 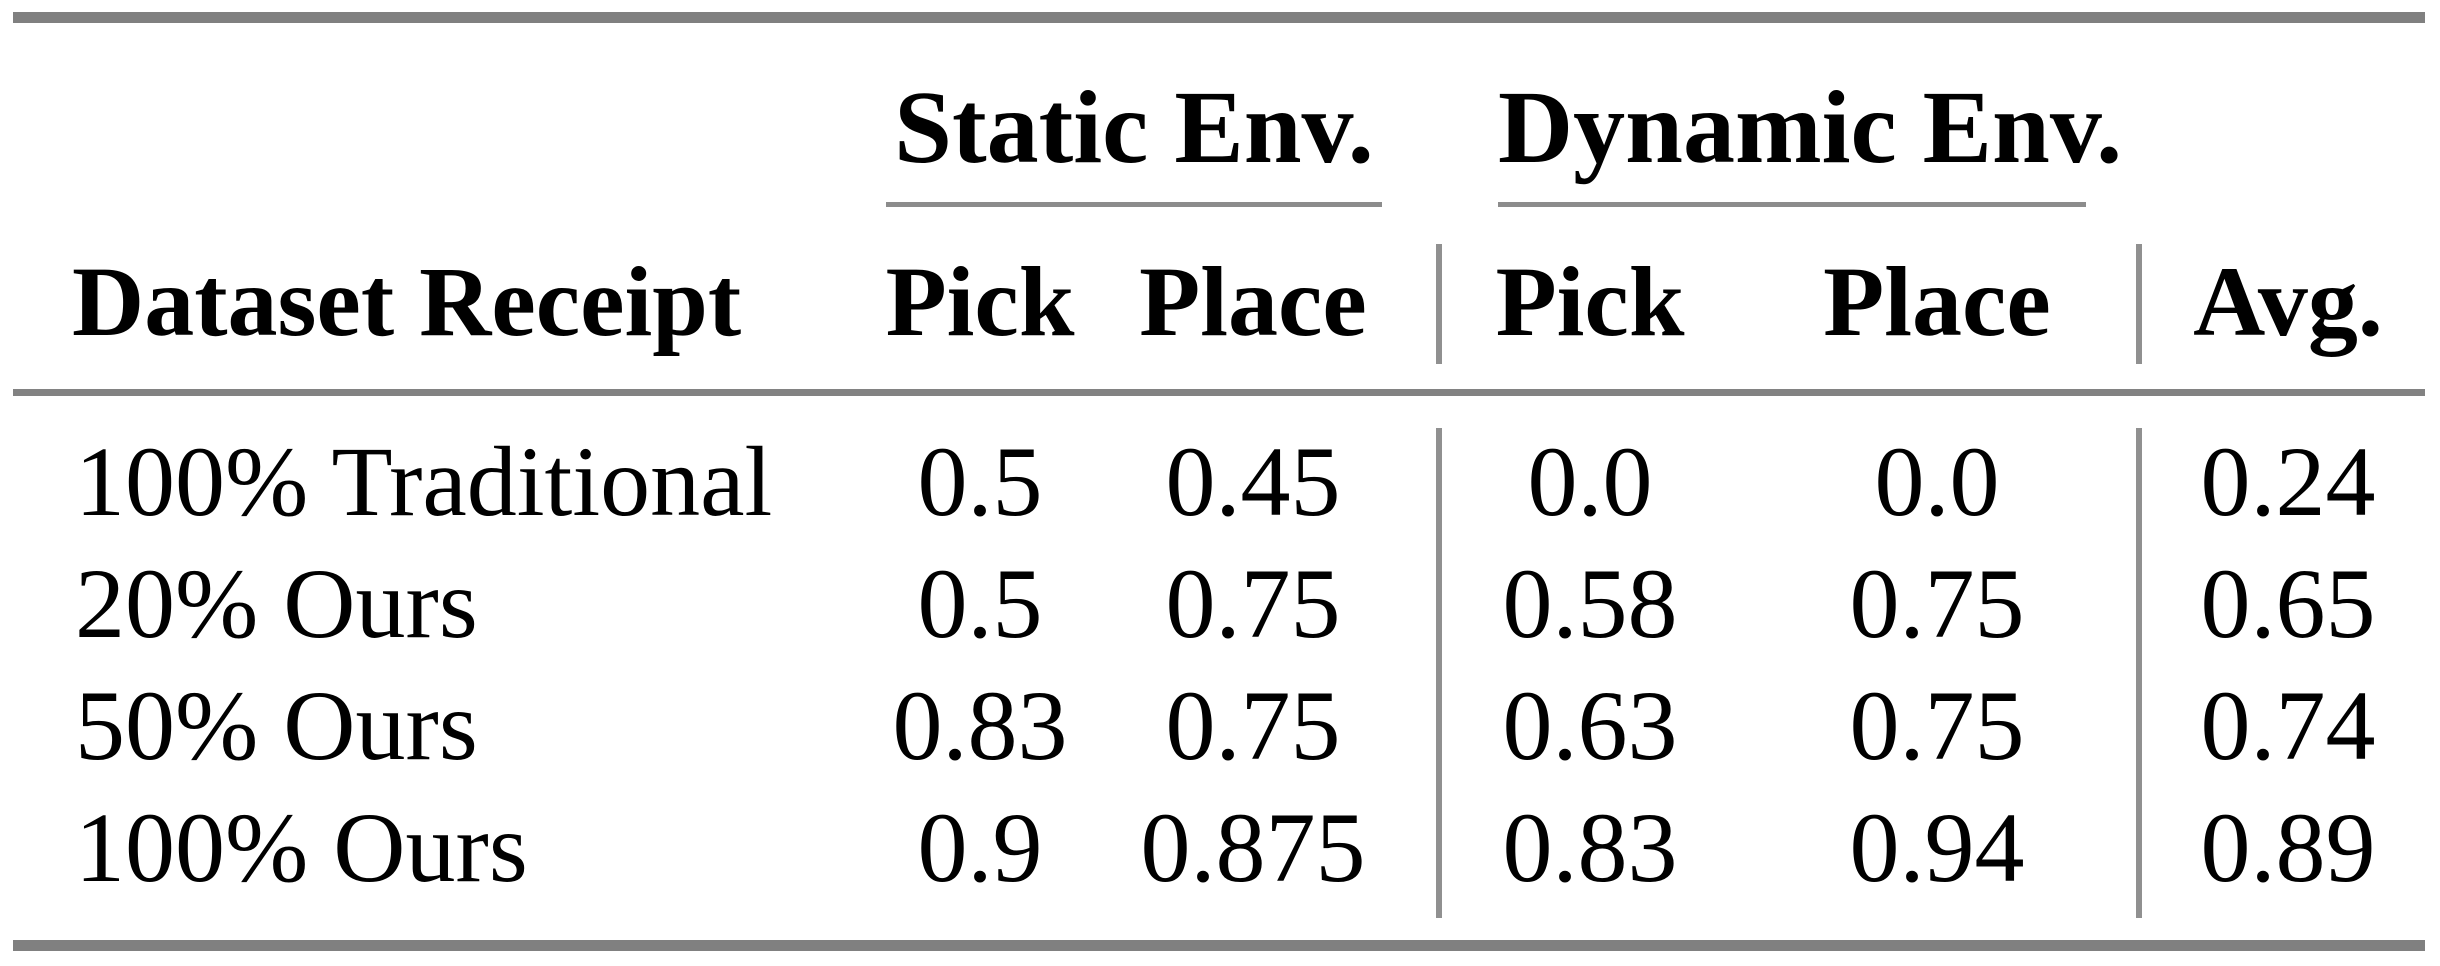 I want to click on column-header-dynamic-place: Place, so click(x=1937, y=301).